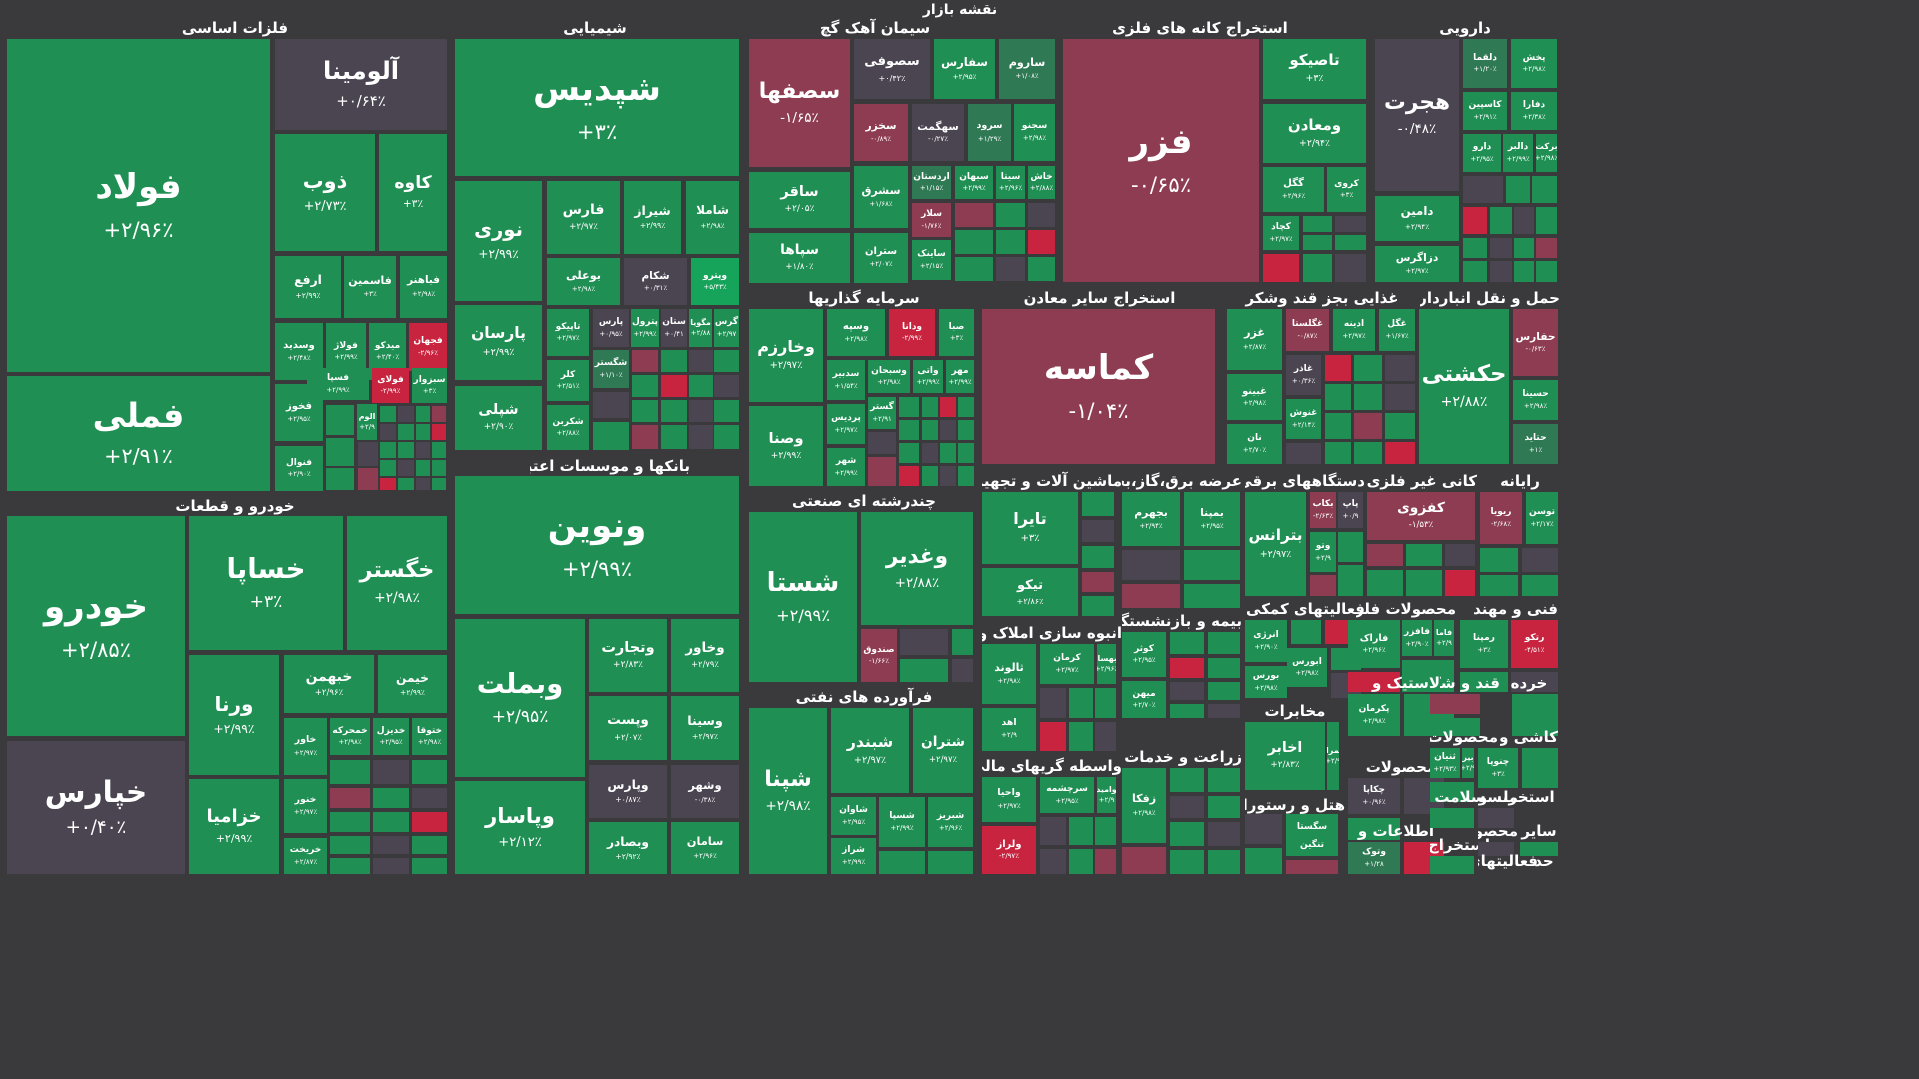 Image resolution: width=1919 pixels, height=1079 pixels. Describe the element at coordinates (705, 791) in the screenshot. I see `stock-tile: وشهر -۰/۳۸٪` at that location.